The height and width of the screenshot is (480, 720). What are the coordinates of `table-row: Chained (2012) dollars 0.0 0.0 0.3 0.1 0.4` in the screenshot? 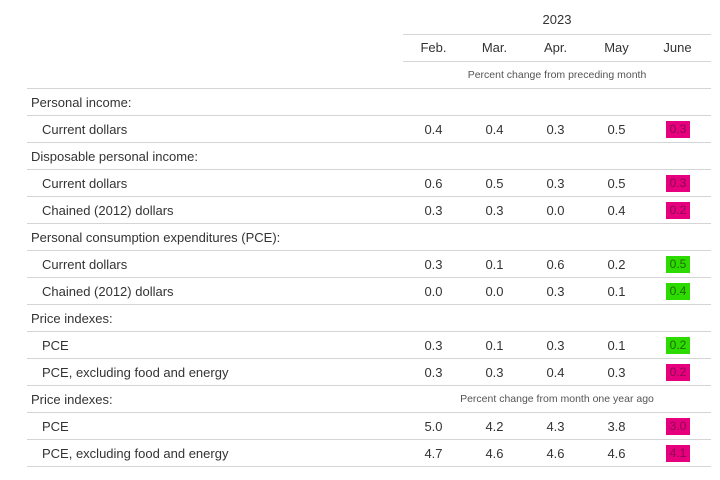 It's located at (369, 291).